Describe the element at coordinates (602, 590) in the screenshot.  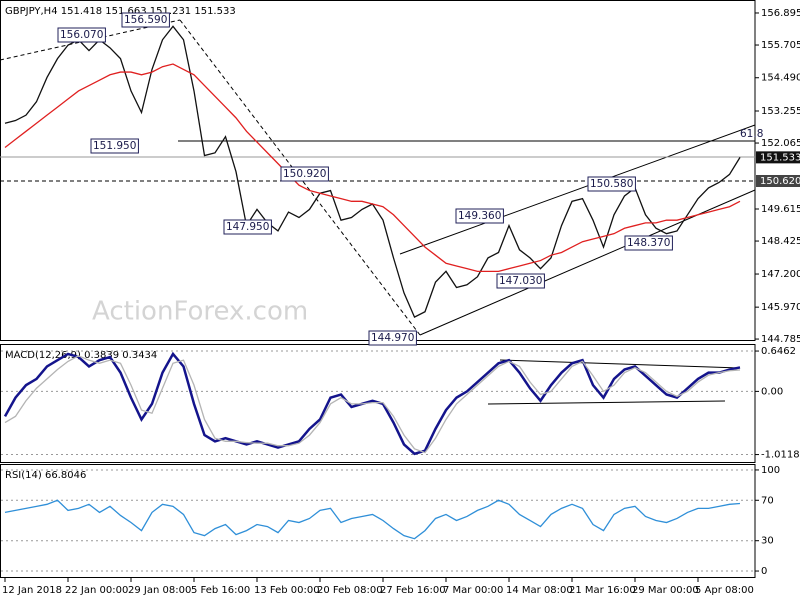
I see `x-tick-label: 21 Mar 16:00` at that location.